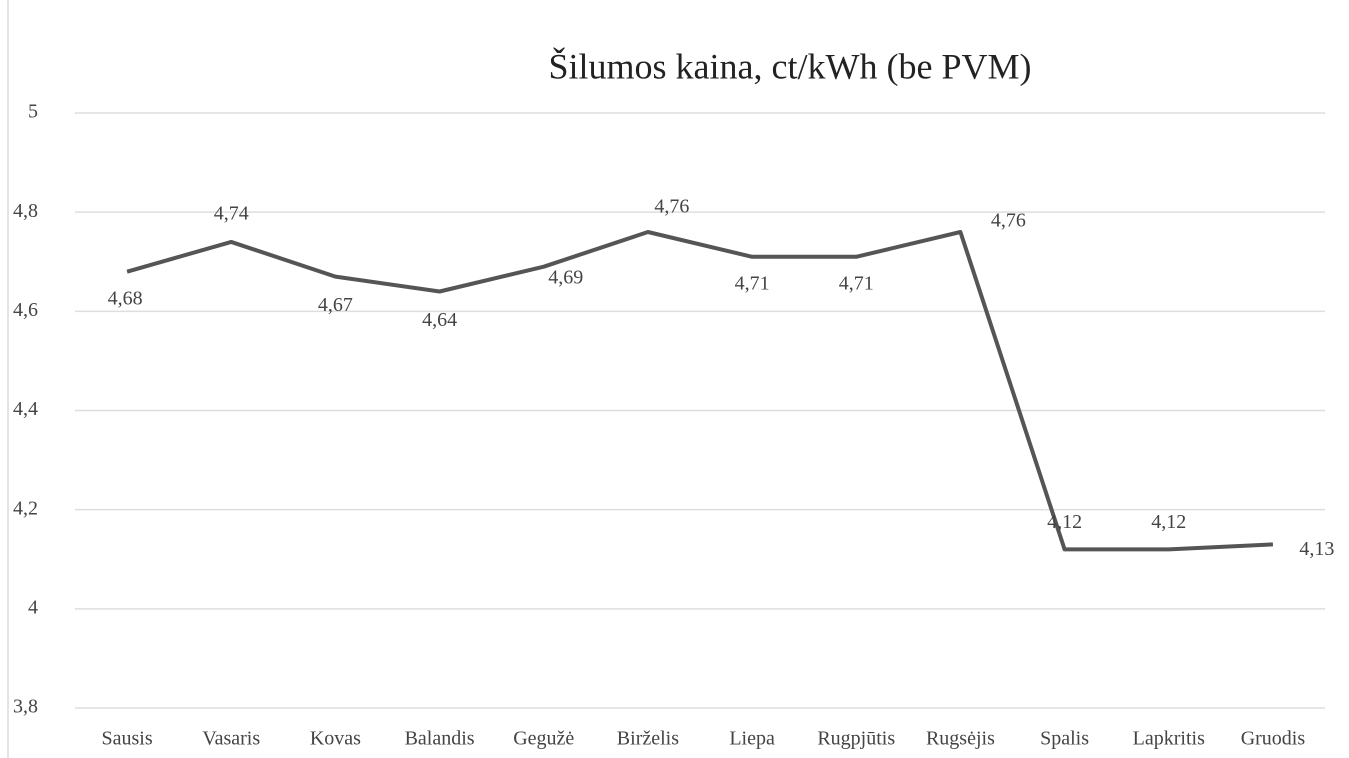 Image resolution: width=1349 pixels, height=758 pixels. Describe the element at coordinates (439, 320) in the screenshot. I see `data-label: 4,64` at that location.